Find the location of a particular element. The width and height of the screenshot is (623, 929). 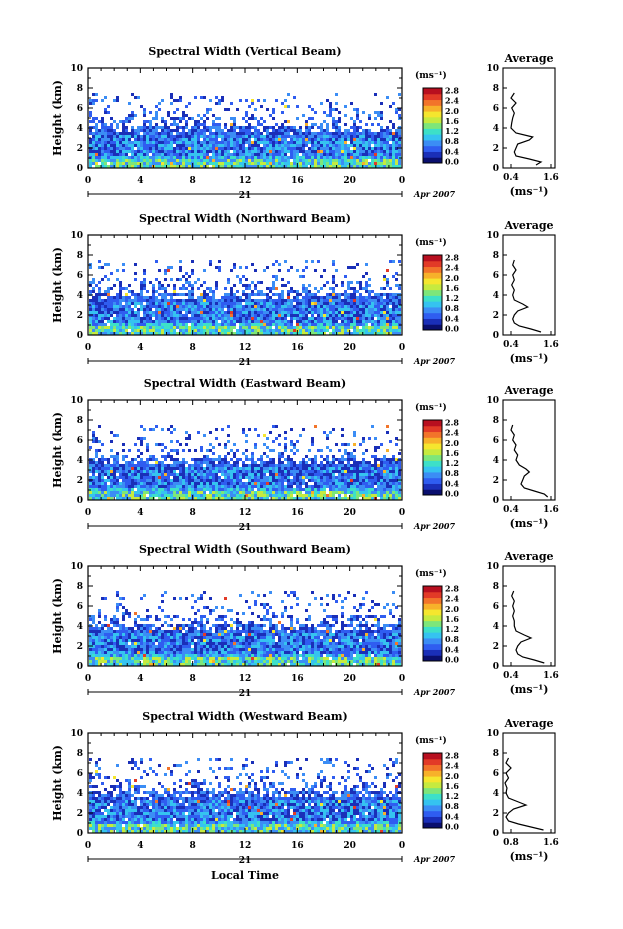

colorbar-swatch is located at coordinates (432, 315).